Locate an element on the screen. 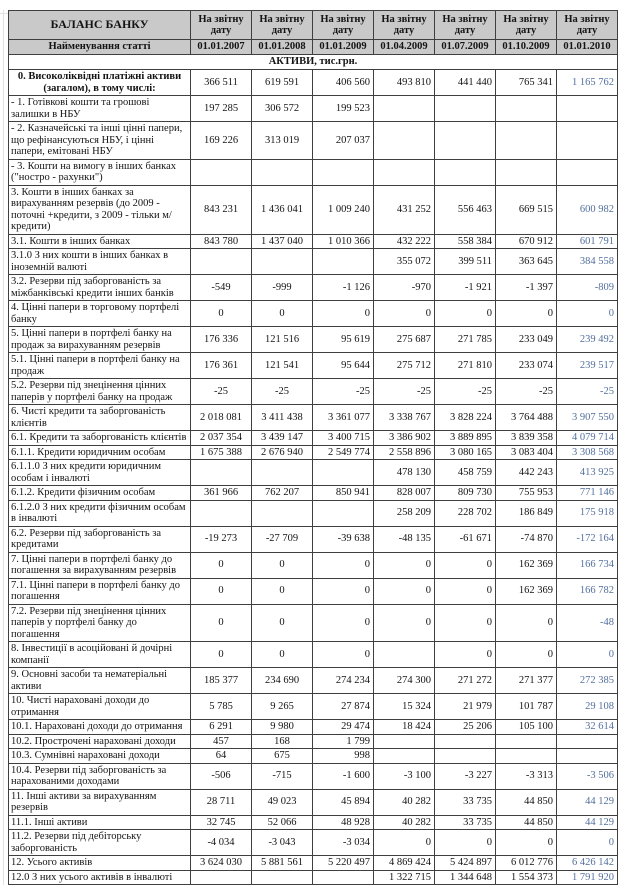 This screenshot has height=885, width=618. value-cell: -506 is located at coordinates (221, 776).